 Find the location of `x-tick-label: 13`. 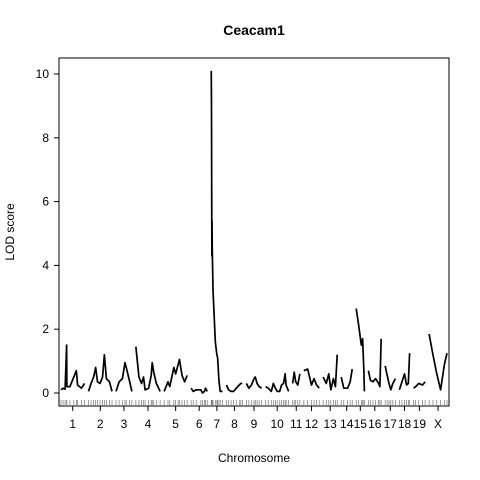

x-tick-label: 13 is located at coordinates (331, 424).